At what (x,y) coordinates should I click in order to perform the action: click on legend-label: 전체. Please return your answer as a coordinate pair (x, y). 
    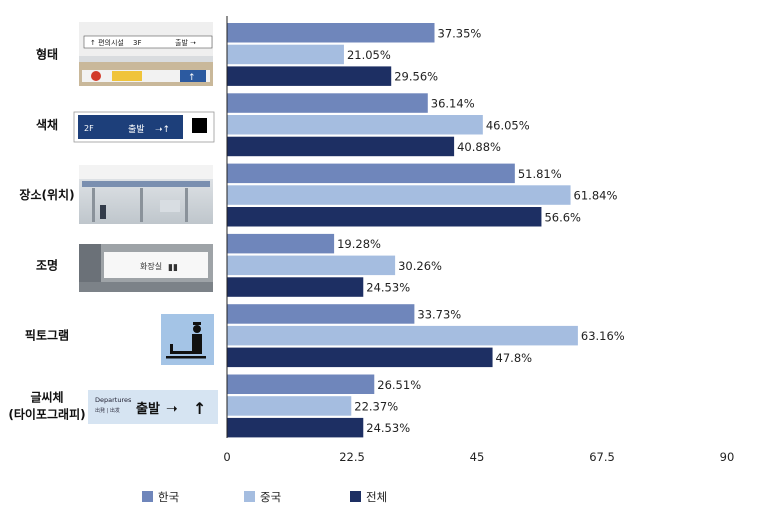
    Looking at the image, I should click on (376, 497).